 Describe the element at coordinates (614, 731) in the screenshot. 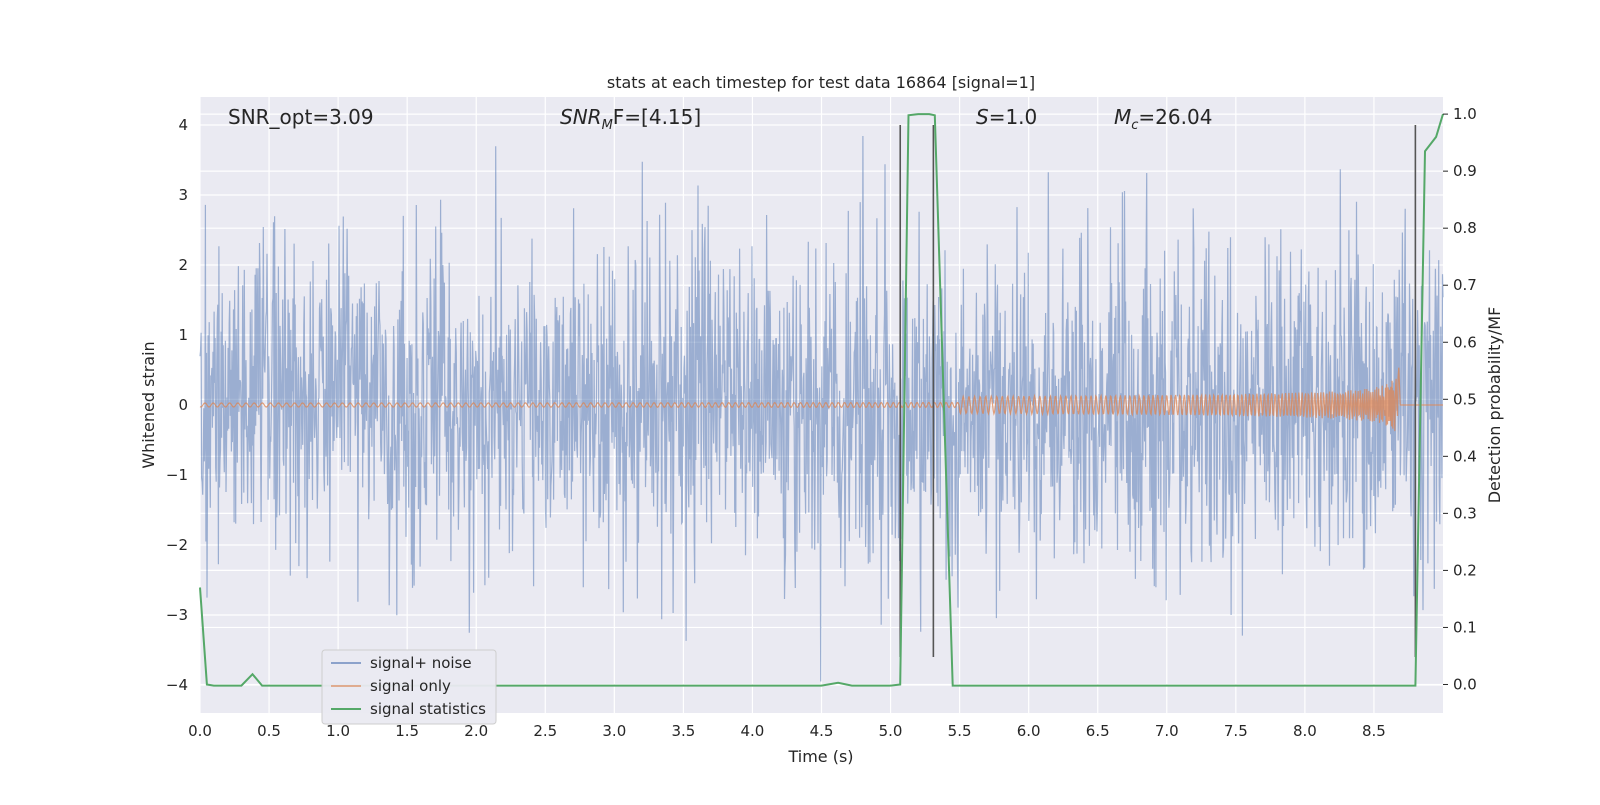

I see `x-tick-label: 3.0` at that location.